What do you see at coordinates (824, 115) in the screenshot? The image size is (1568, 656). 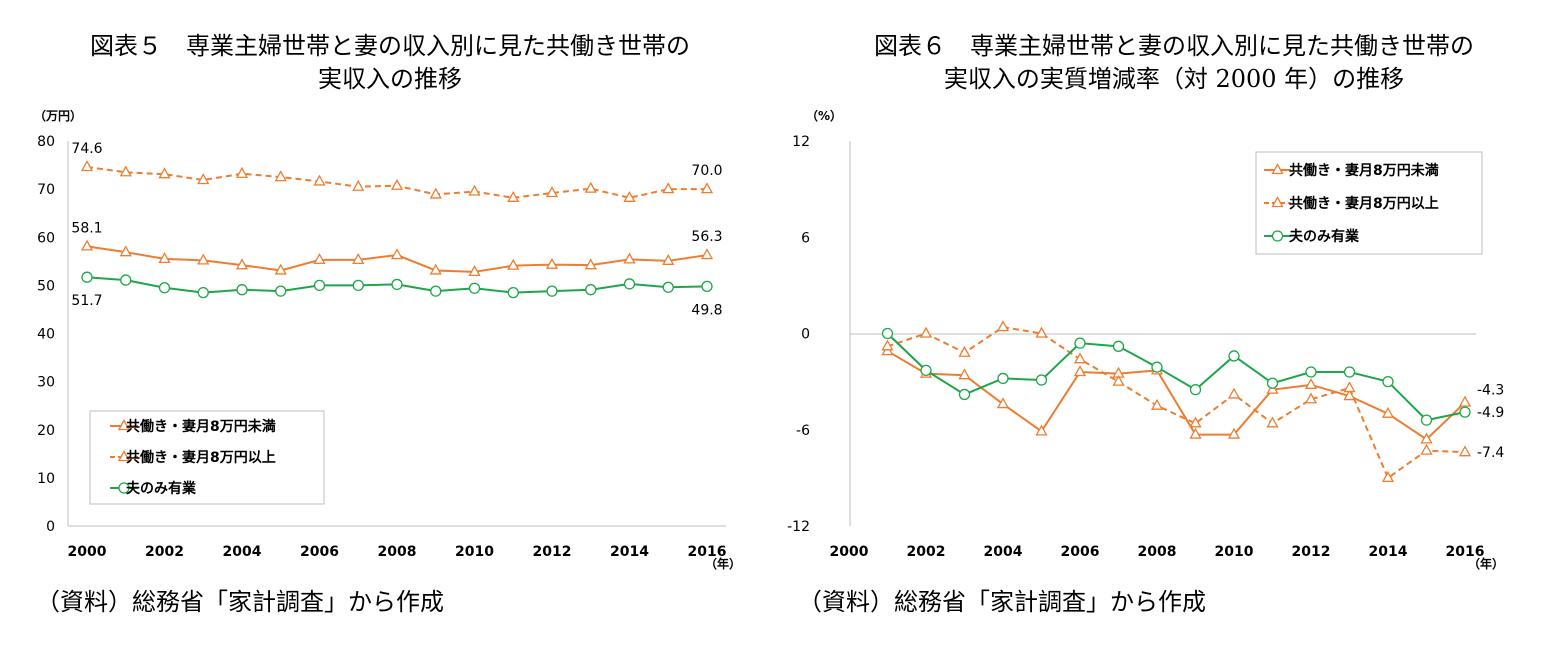 I see `y-unit-label: （%）` at bounding box center [824, 115].